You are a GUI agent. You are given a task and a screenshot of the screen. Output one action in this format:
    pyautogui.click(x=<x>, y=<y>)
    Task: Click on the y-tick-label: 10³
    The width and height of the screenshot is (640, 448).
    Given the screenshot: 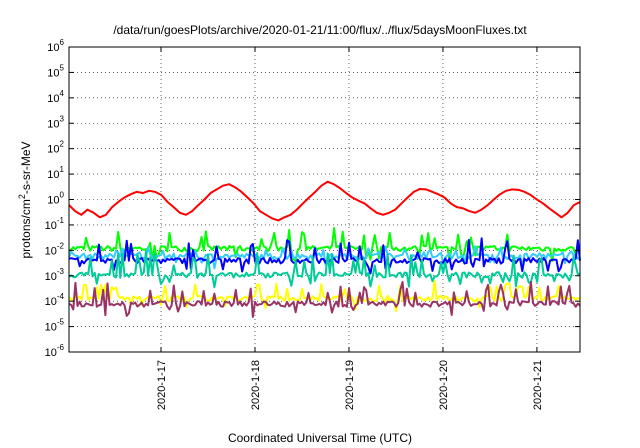 What is the action you would take?
    pyautogui.click(x=55, y=122)
    